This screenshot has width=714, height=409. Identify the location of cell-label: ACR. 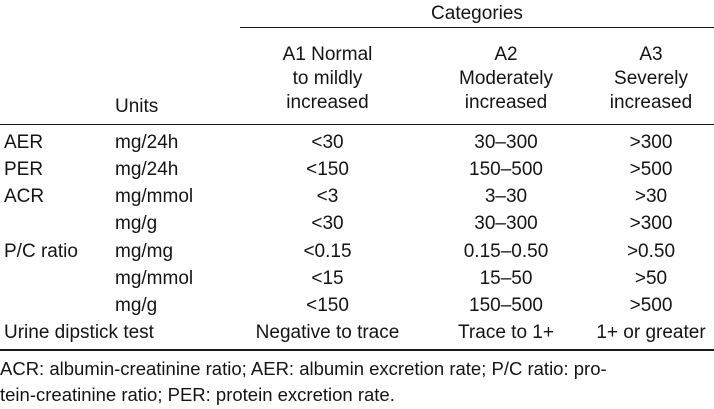
(24, 196).